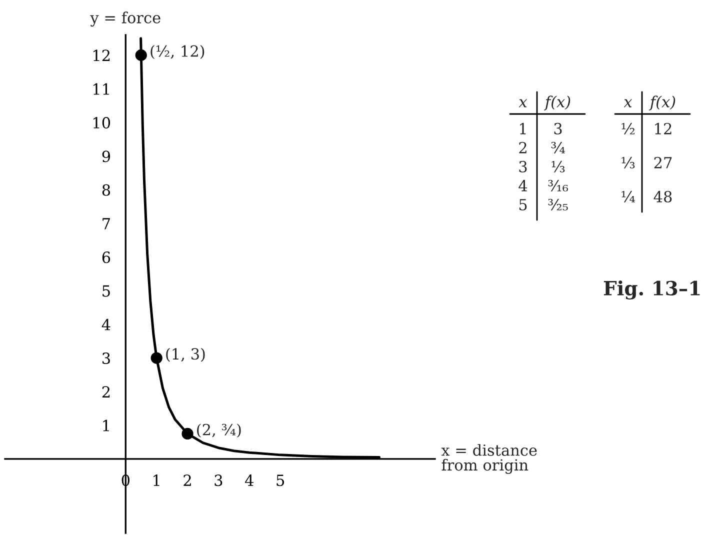 The image size is (701, 535). What do you see at coordinates (125, 19) in the screenshot?
I see `y-axis-title: y = force` at bounding box center [125, 19].